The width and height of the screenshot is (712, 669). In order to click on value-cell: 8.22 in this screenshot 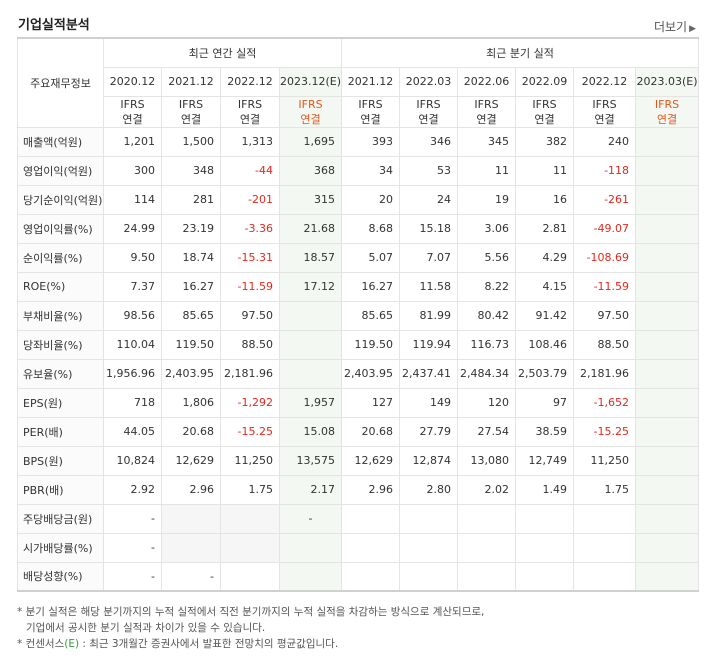, I will do `click(487, 286)`.